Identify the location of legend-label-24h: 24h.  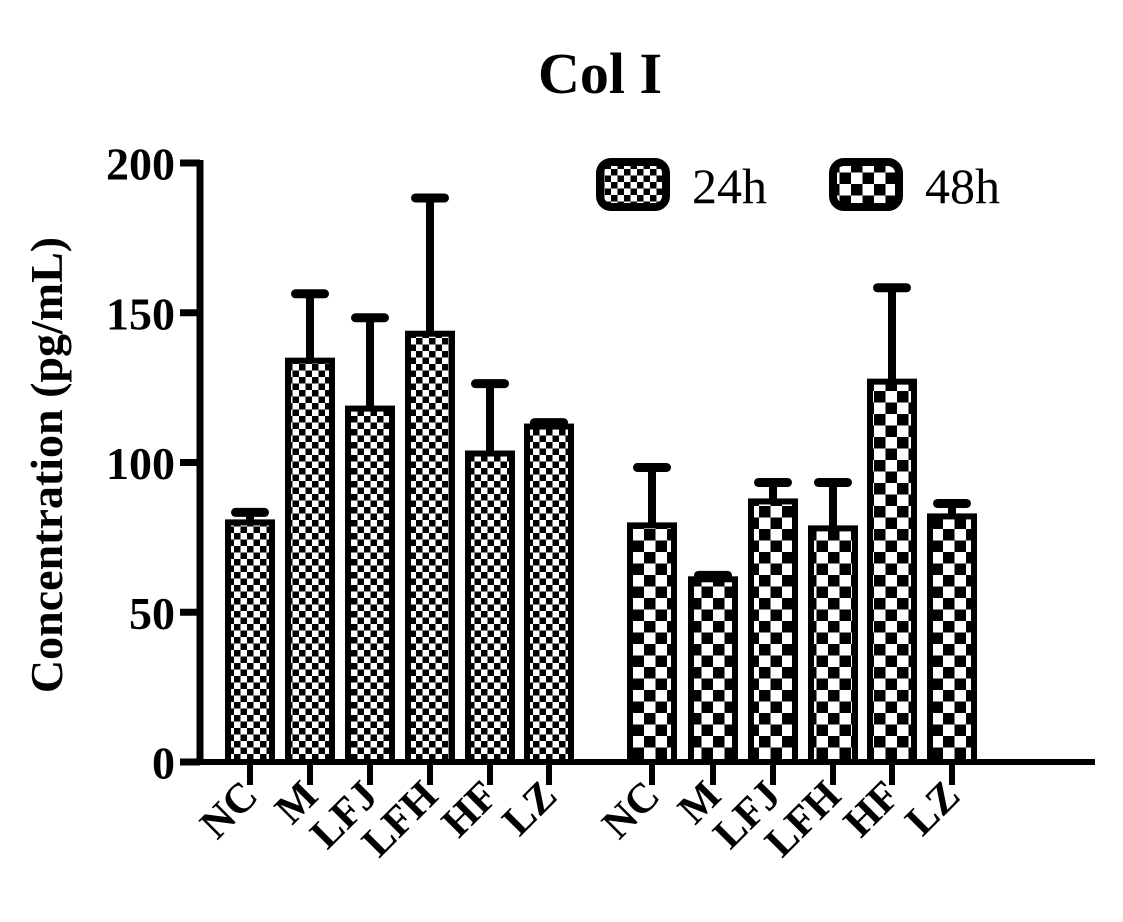
(729, 186).